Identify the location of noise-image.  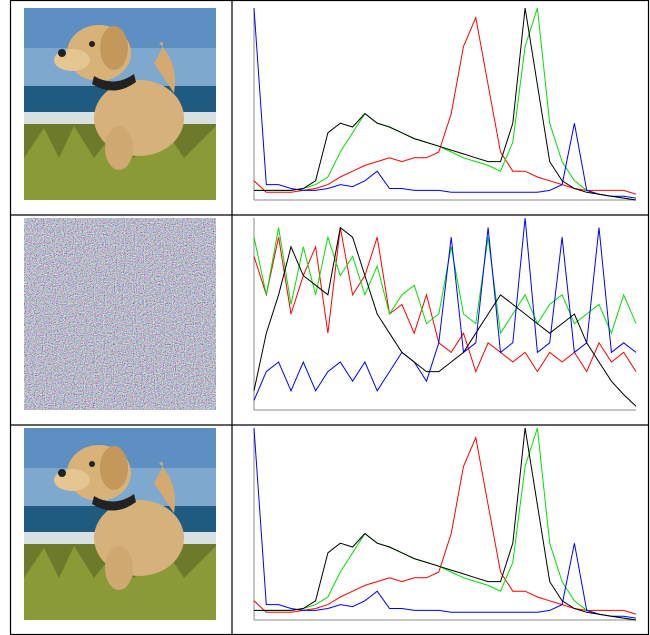
(120, 314).